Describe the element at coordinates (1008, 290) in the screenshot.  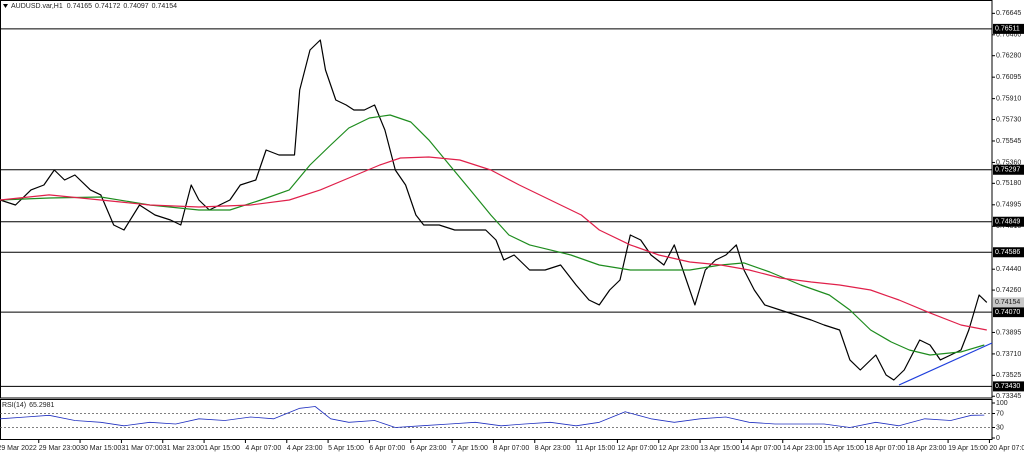
I see `y-tick-label: 0.74260` at that location.